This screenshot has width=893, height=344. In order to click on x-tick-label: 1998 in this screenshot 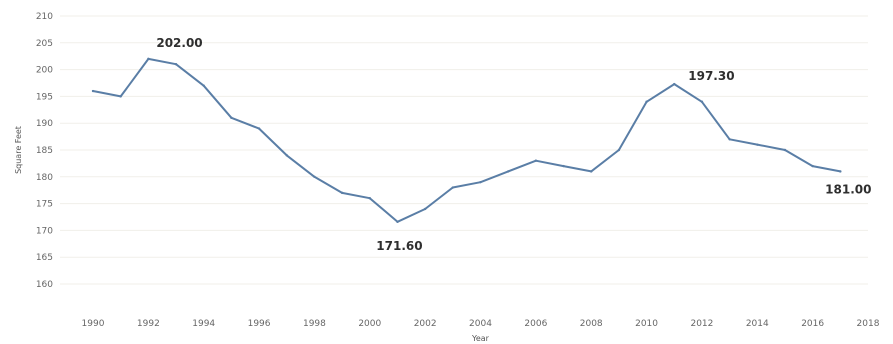, I will do `click(314, 324)`.